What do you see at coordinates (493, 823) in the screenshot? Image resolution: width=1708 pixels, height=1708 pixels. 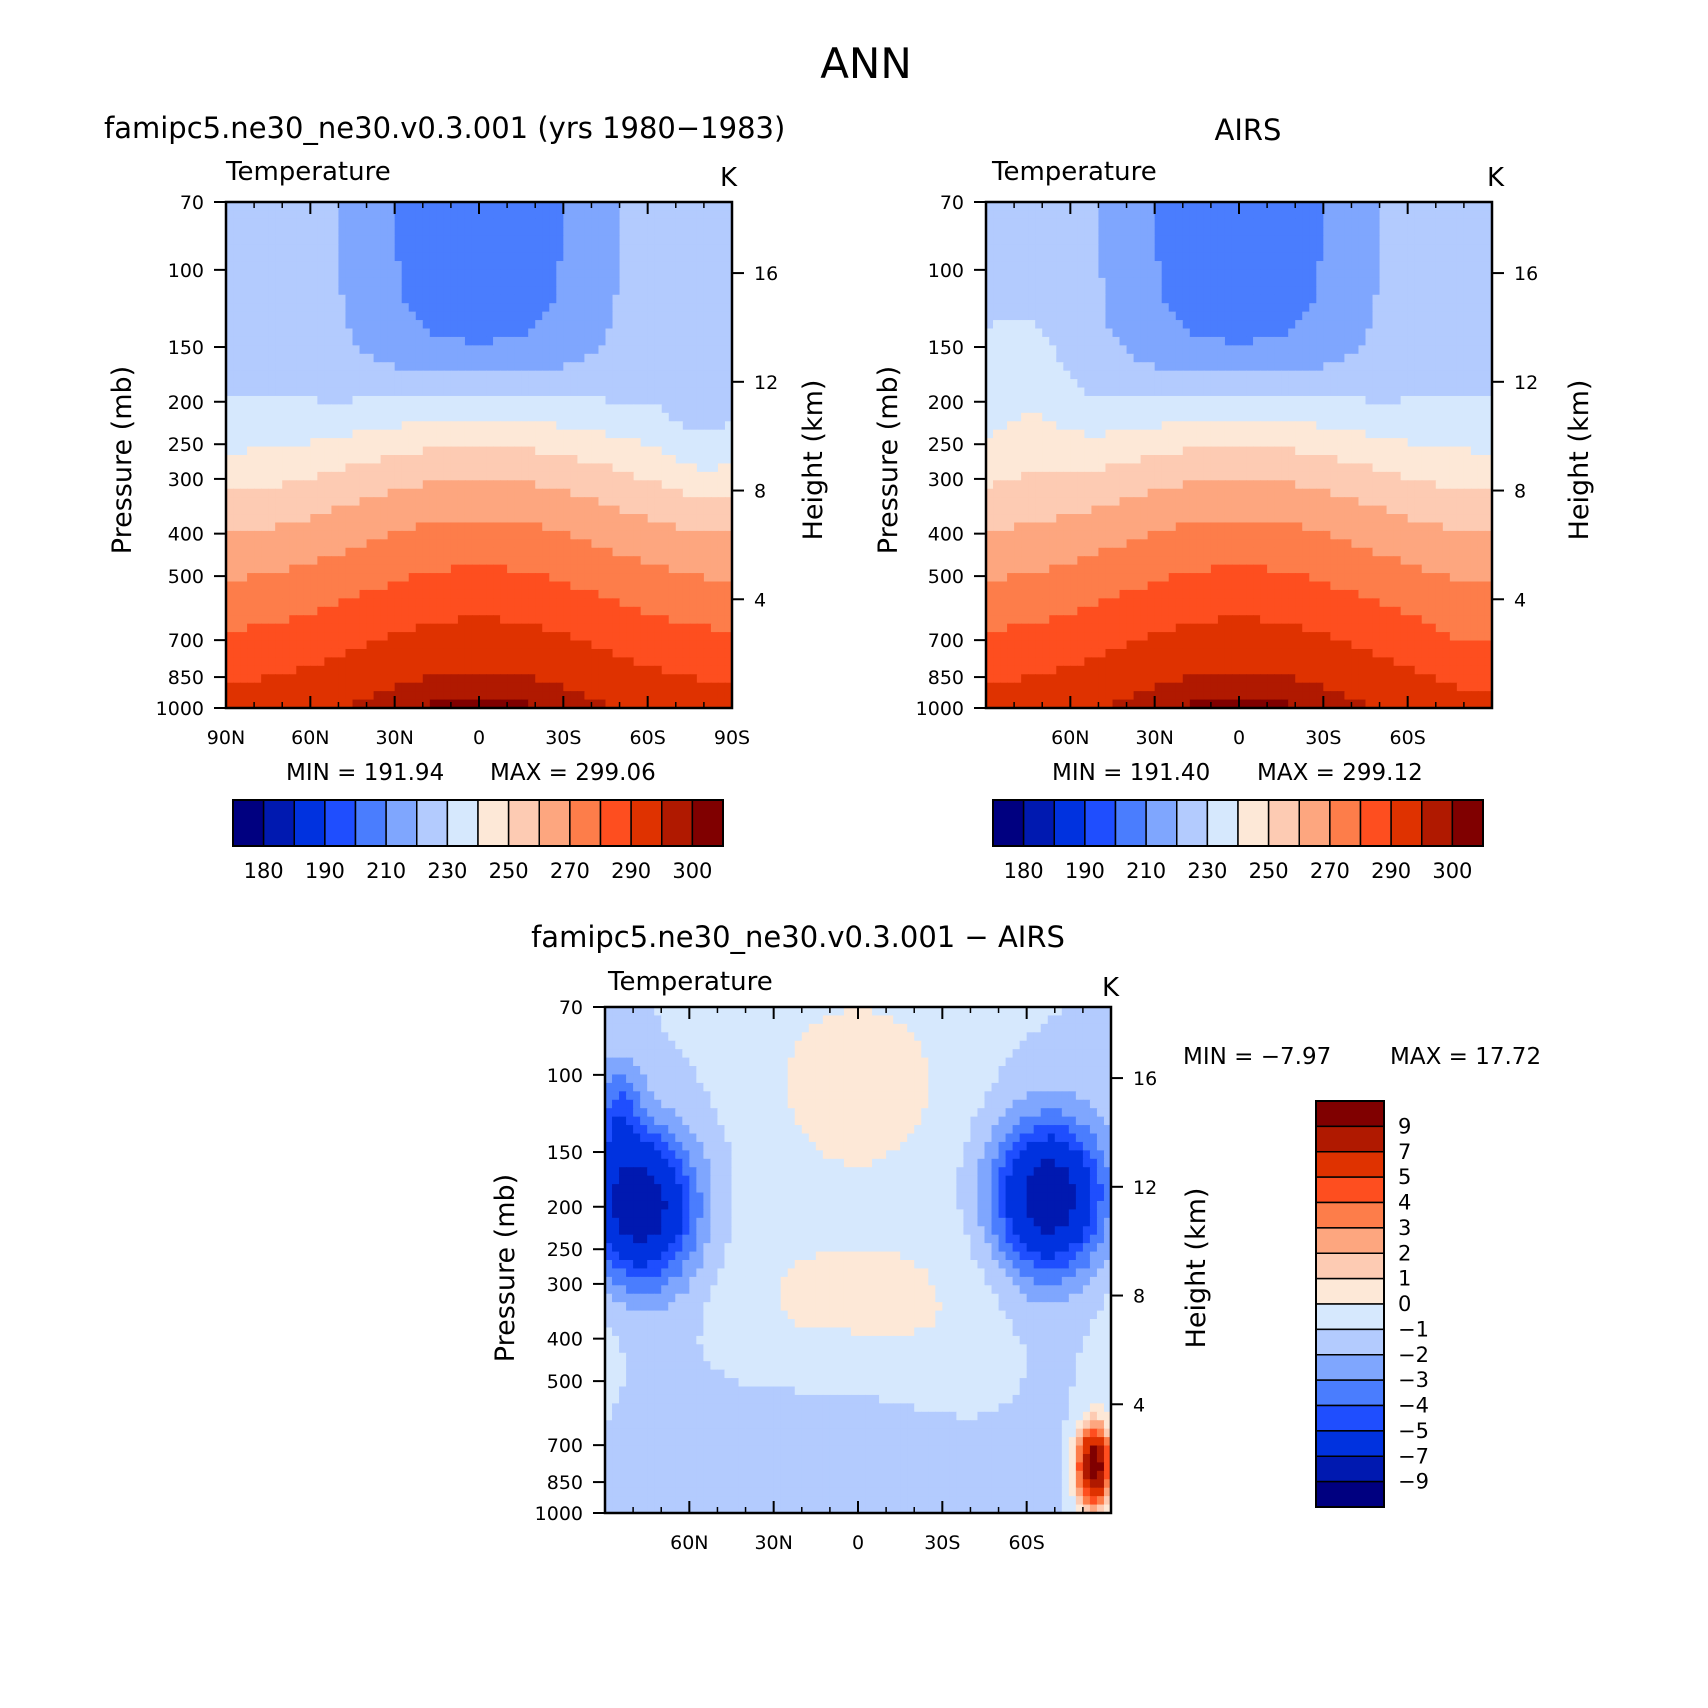 I see `colorbar-box` at bounding box center [493, 823].